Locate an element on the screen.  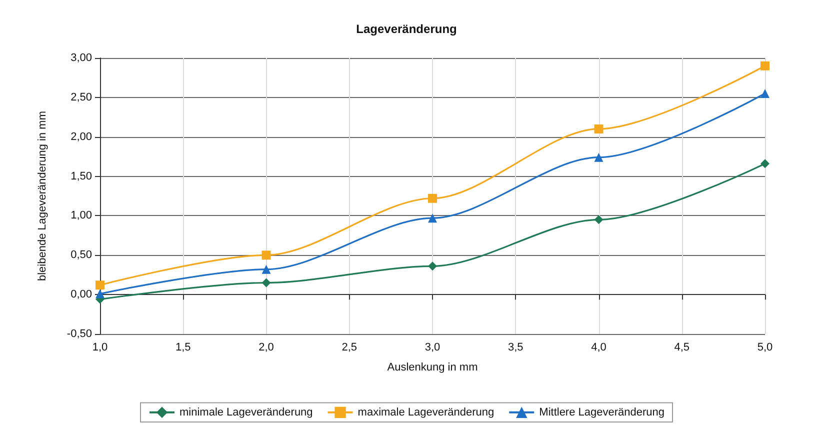
chart-title: Lageveränderung is located at coordinates (406, 29).